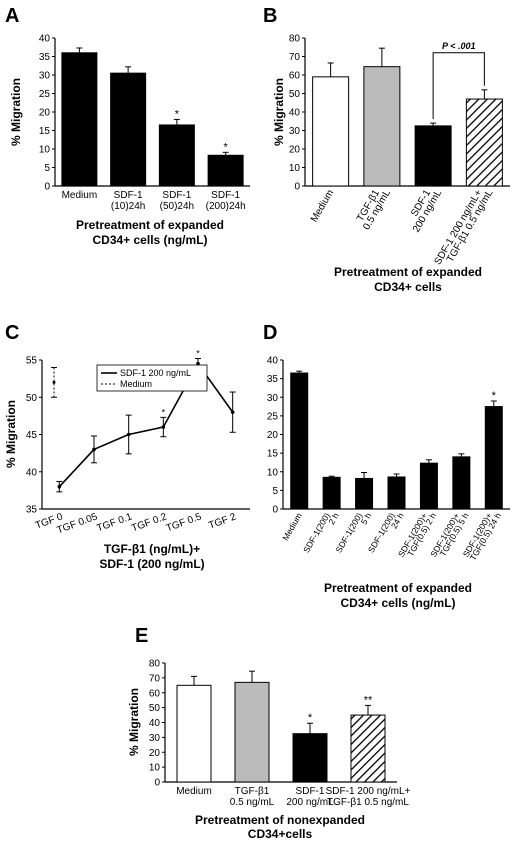 This screenshot has width=520, height=841. Describe the element at coordinates (280, 834) in the screenshot. I see `x-axis-label: CD34+cells` at that location.